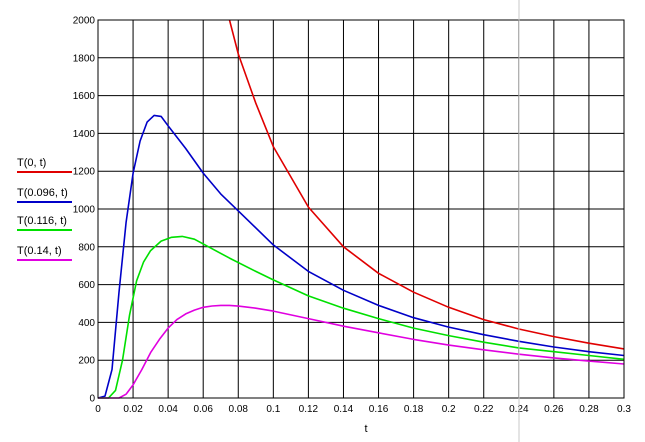  What do you see at coordinates (484, 409) in the screenshot?
I see `x-tick-label: 0.22` at bounding box center [484, 409].